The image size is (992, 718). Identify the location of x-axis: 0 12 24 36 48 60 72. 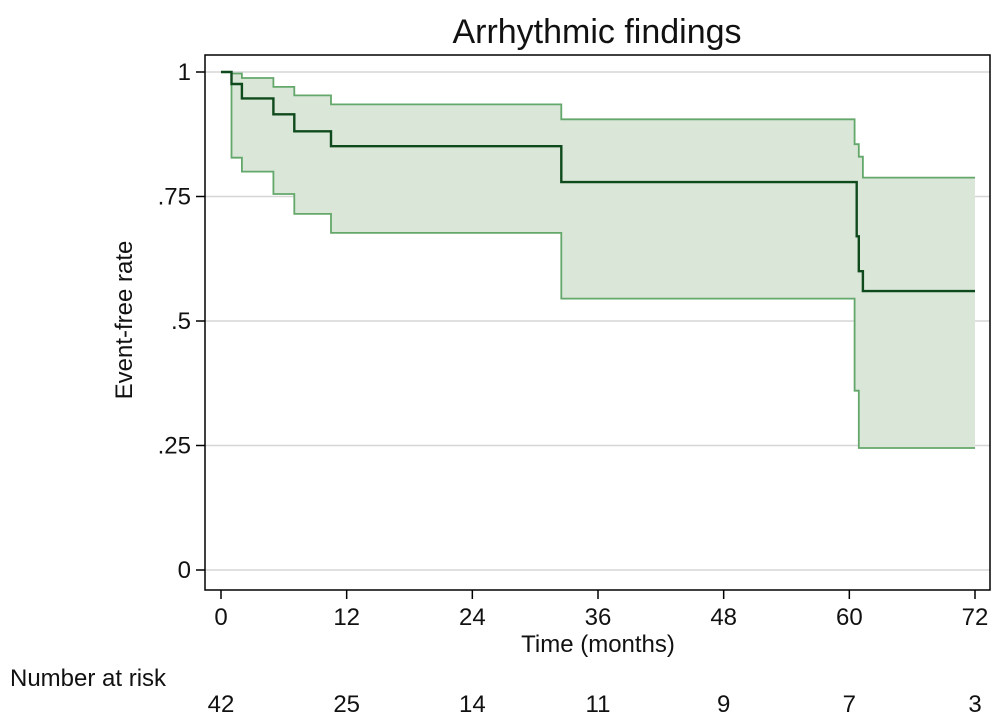
(601, 610).